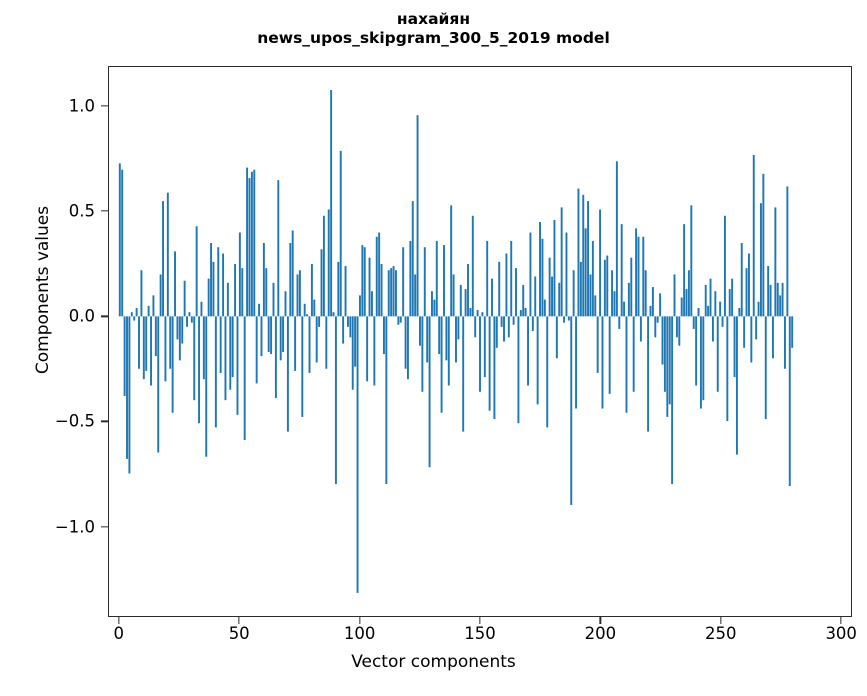  I want to click on y-tick-mark, so click(104, 526).